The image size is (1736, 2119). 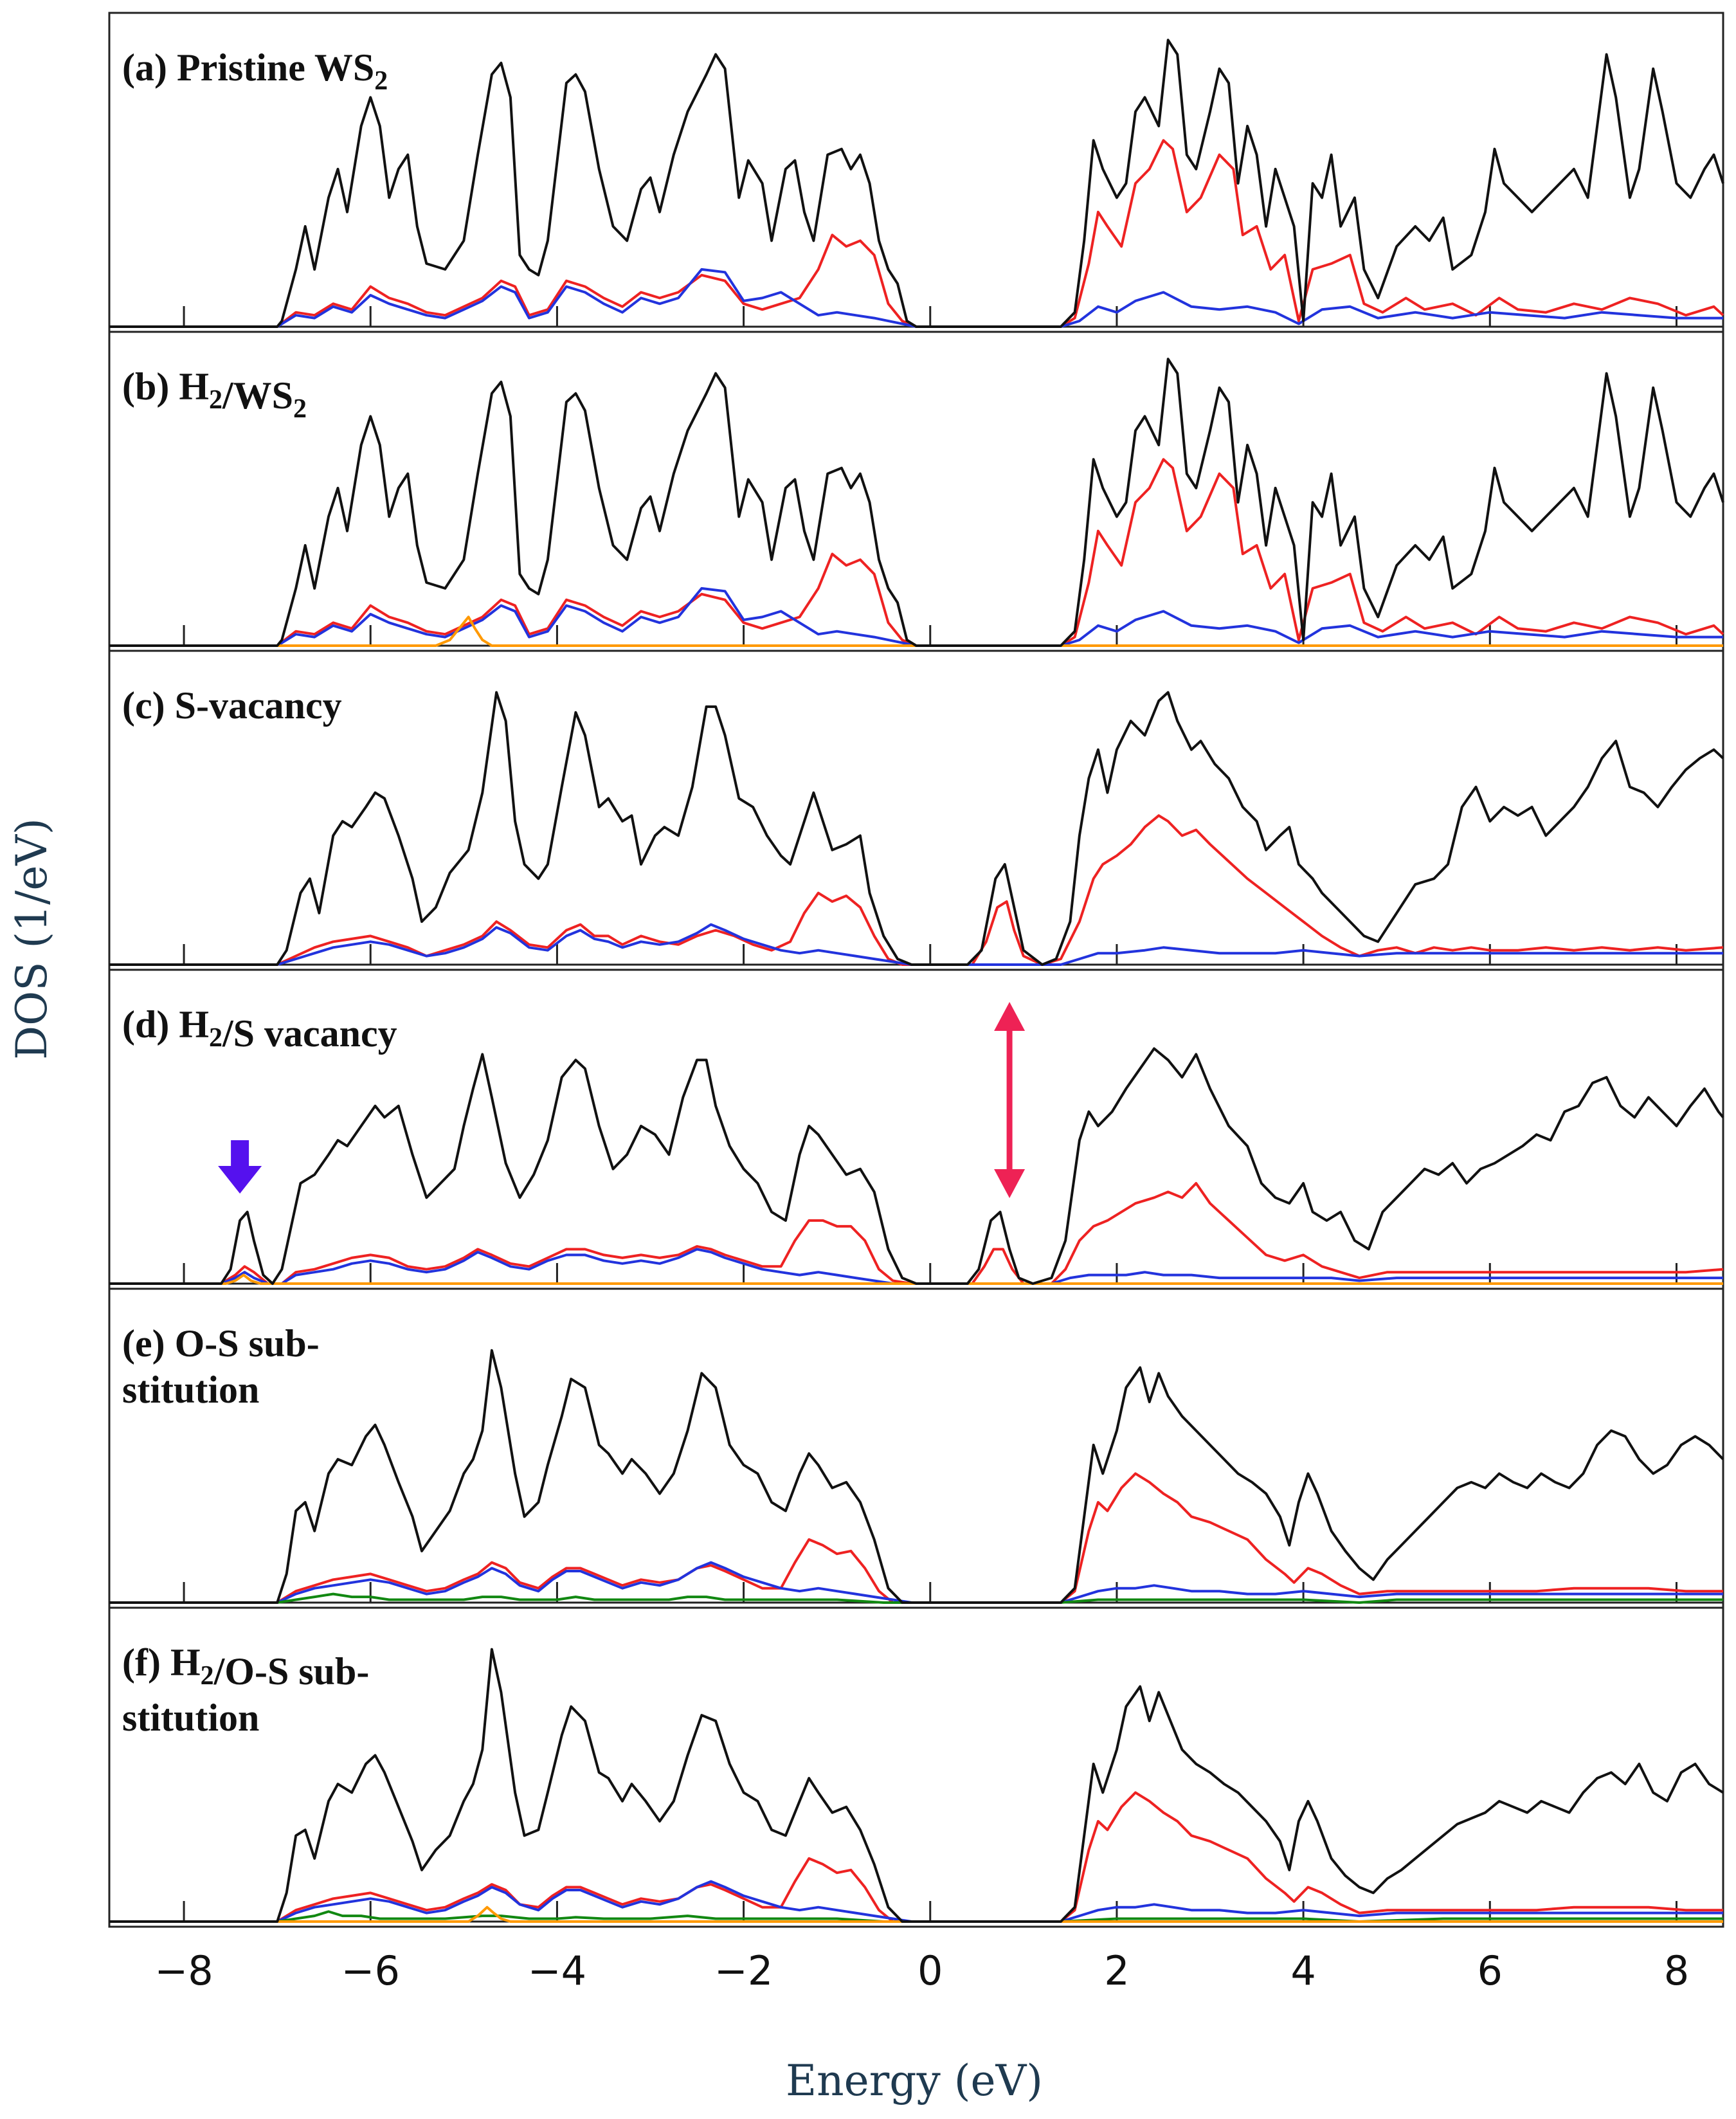 What do you see at coordinates (1010, 1016) in the screenshot?
I see `double-arrow-head-up` at bounding box center [1010, 1016].